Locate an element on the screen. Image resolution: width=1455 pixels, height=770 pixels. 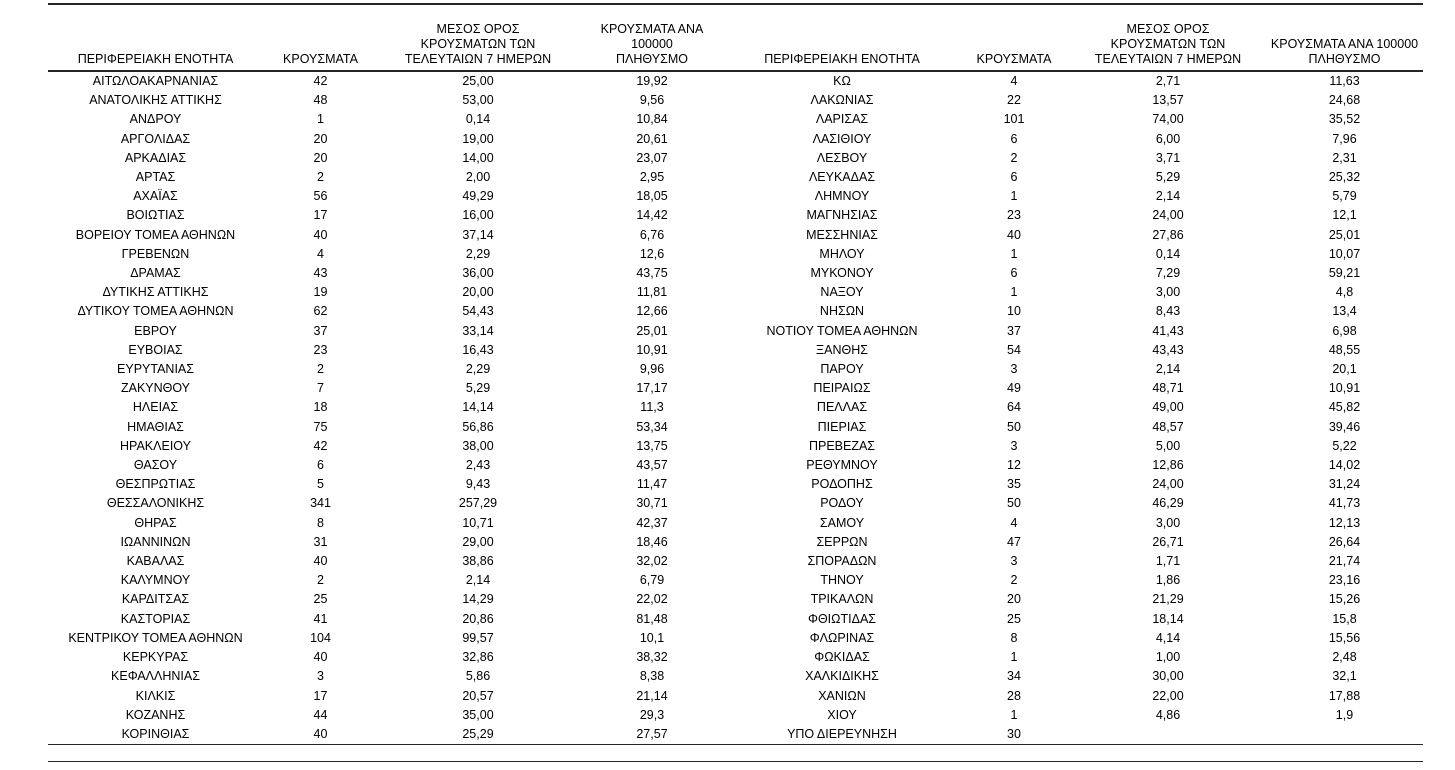
cell-cases-right: 101 is located at coordinates (1014, 119).